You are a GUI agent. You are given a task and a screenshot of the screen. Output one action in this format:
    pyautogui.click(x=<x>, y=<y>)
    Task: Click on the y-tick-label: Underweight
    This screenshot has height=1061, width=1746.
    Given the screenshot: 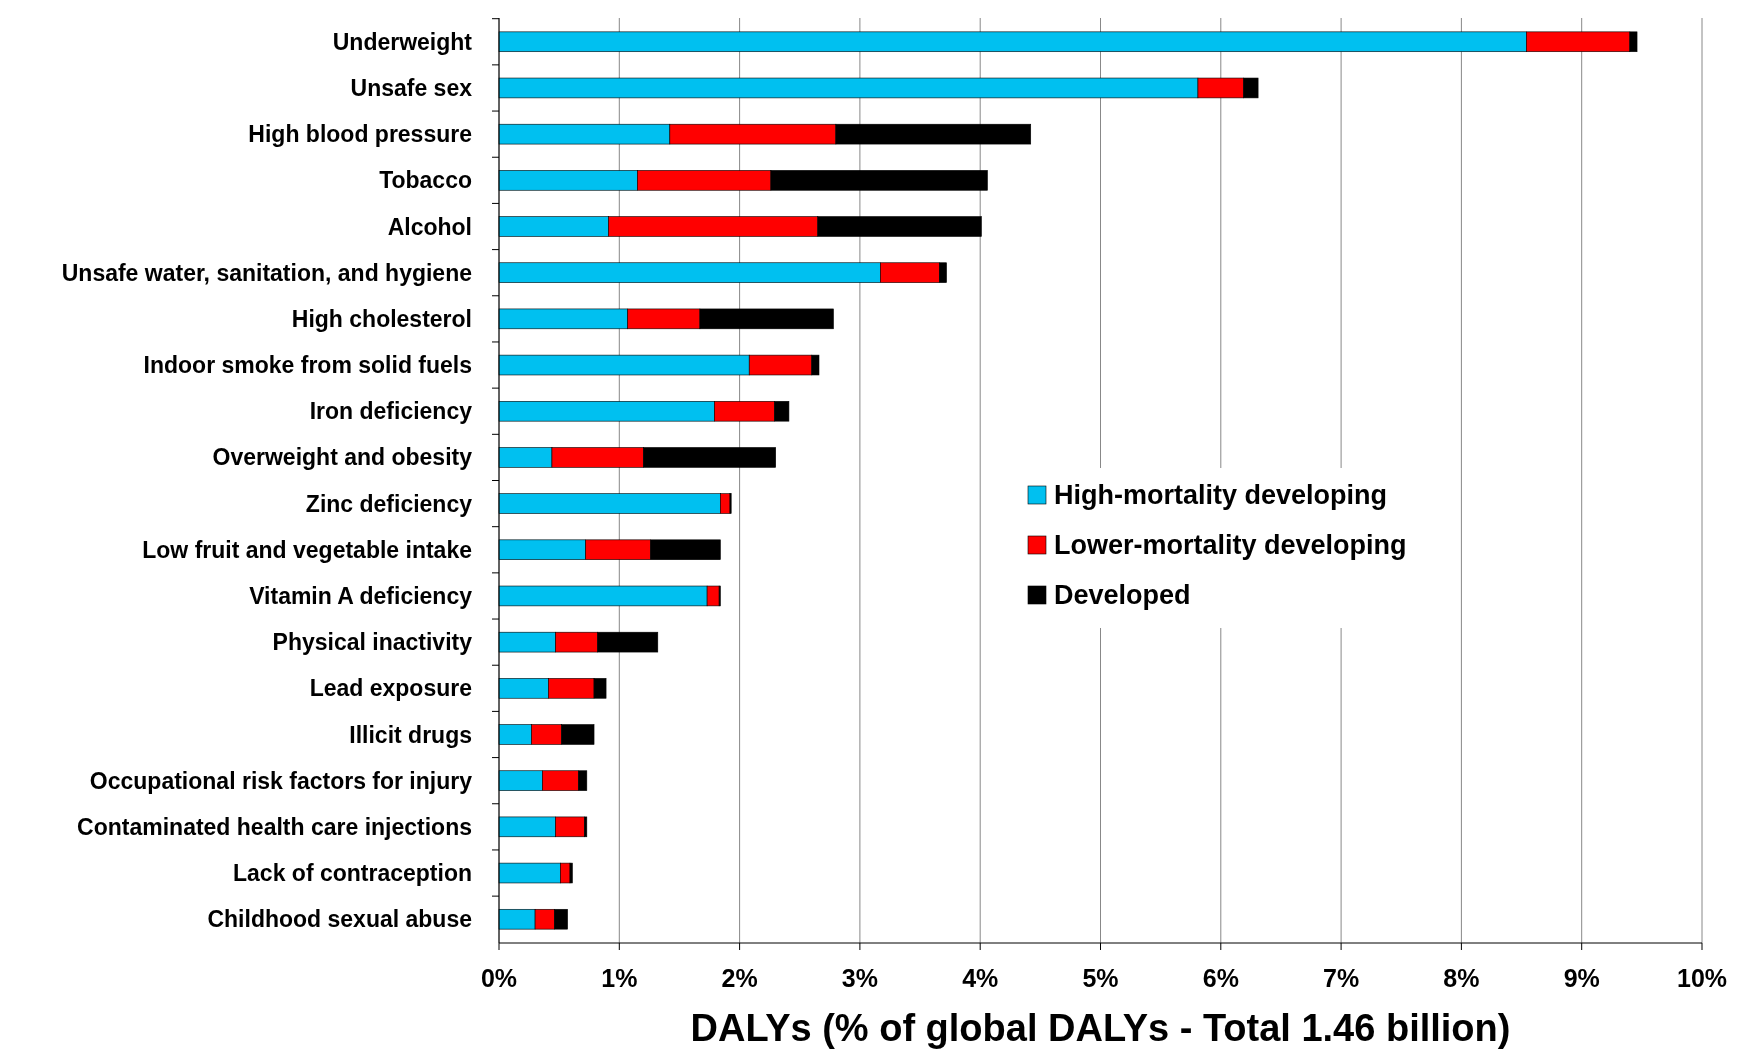 What is the action you would take?
    pyautogui.click(x=402, y=41)
    